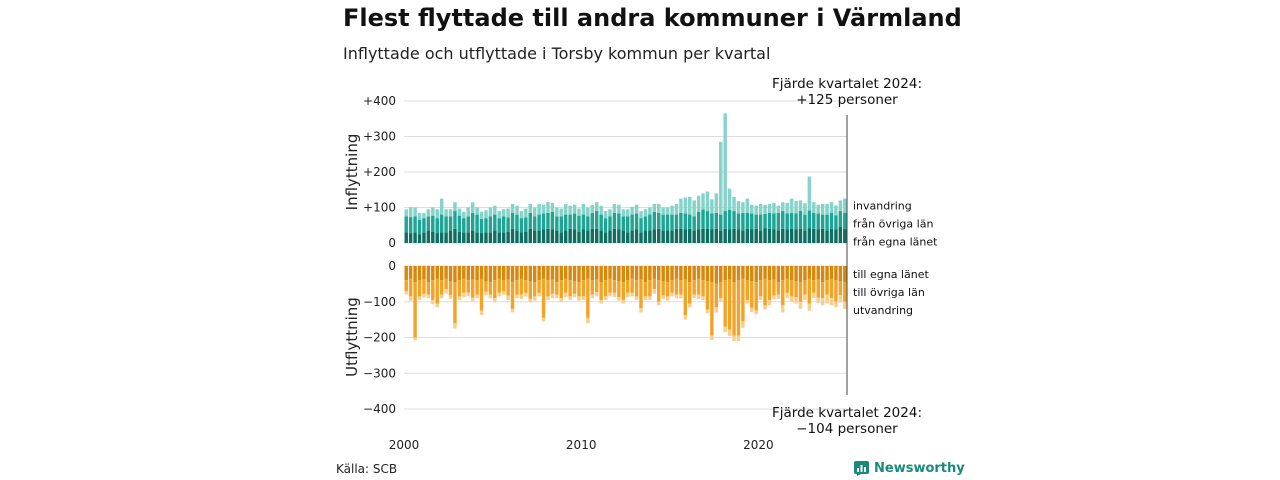 Image resolution: width=1280 pixels, height=480 pixels. What do you see at coordinates (392, 266) in the screenshot?
I see `out-y-tick-label: 0` at bounding box center [392, 266].